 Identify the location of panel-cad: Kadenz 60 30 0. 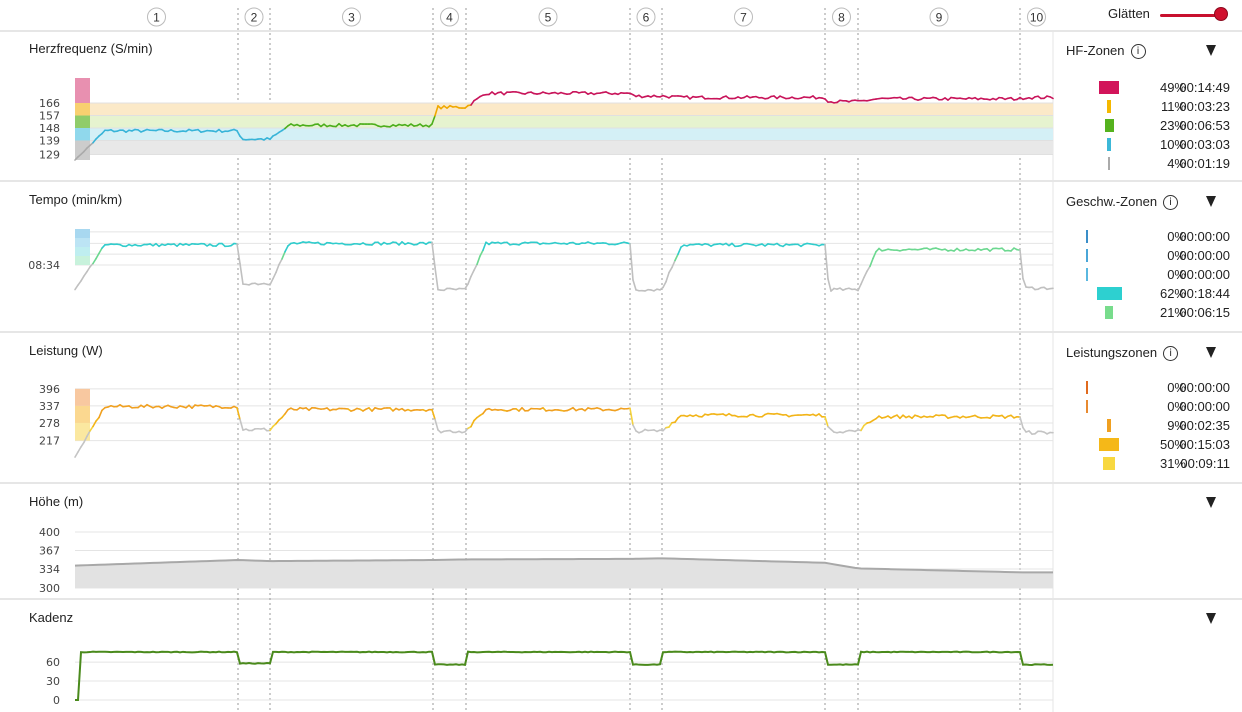
(541, 658).